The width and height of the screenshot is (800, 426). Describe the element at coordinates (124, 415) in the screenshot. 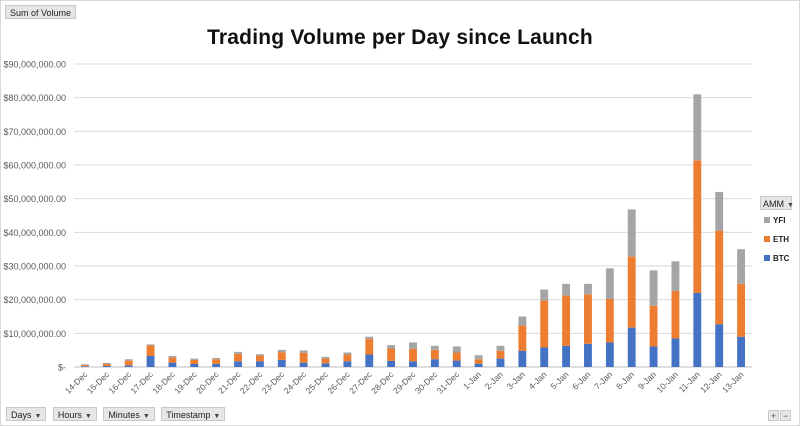

I see `row-field-label: Minutes` at that location.